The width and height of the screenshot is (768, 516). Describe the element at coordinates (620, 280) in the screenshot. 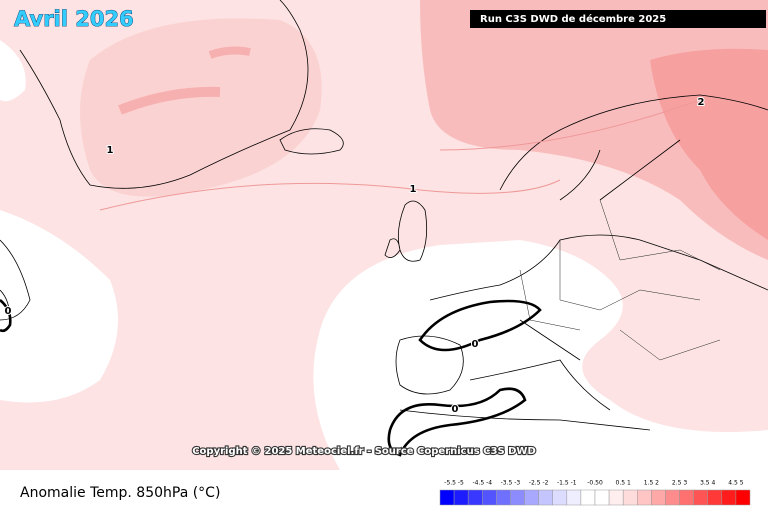

I see `border` at that location.